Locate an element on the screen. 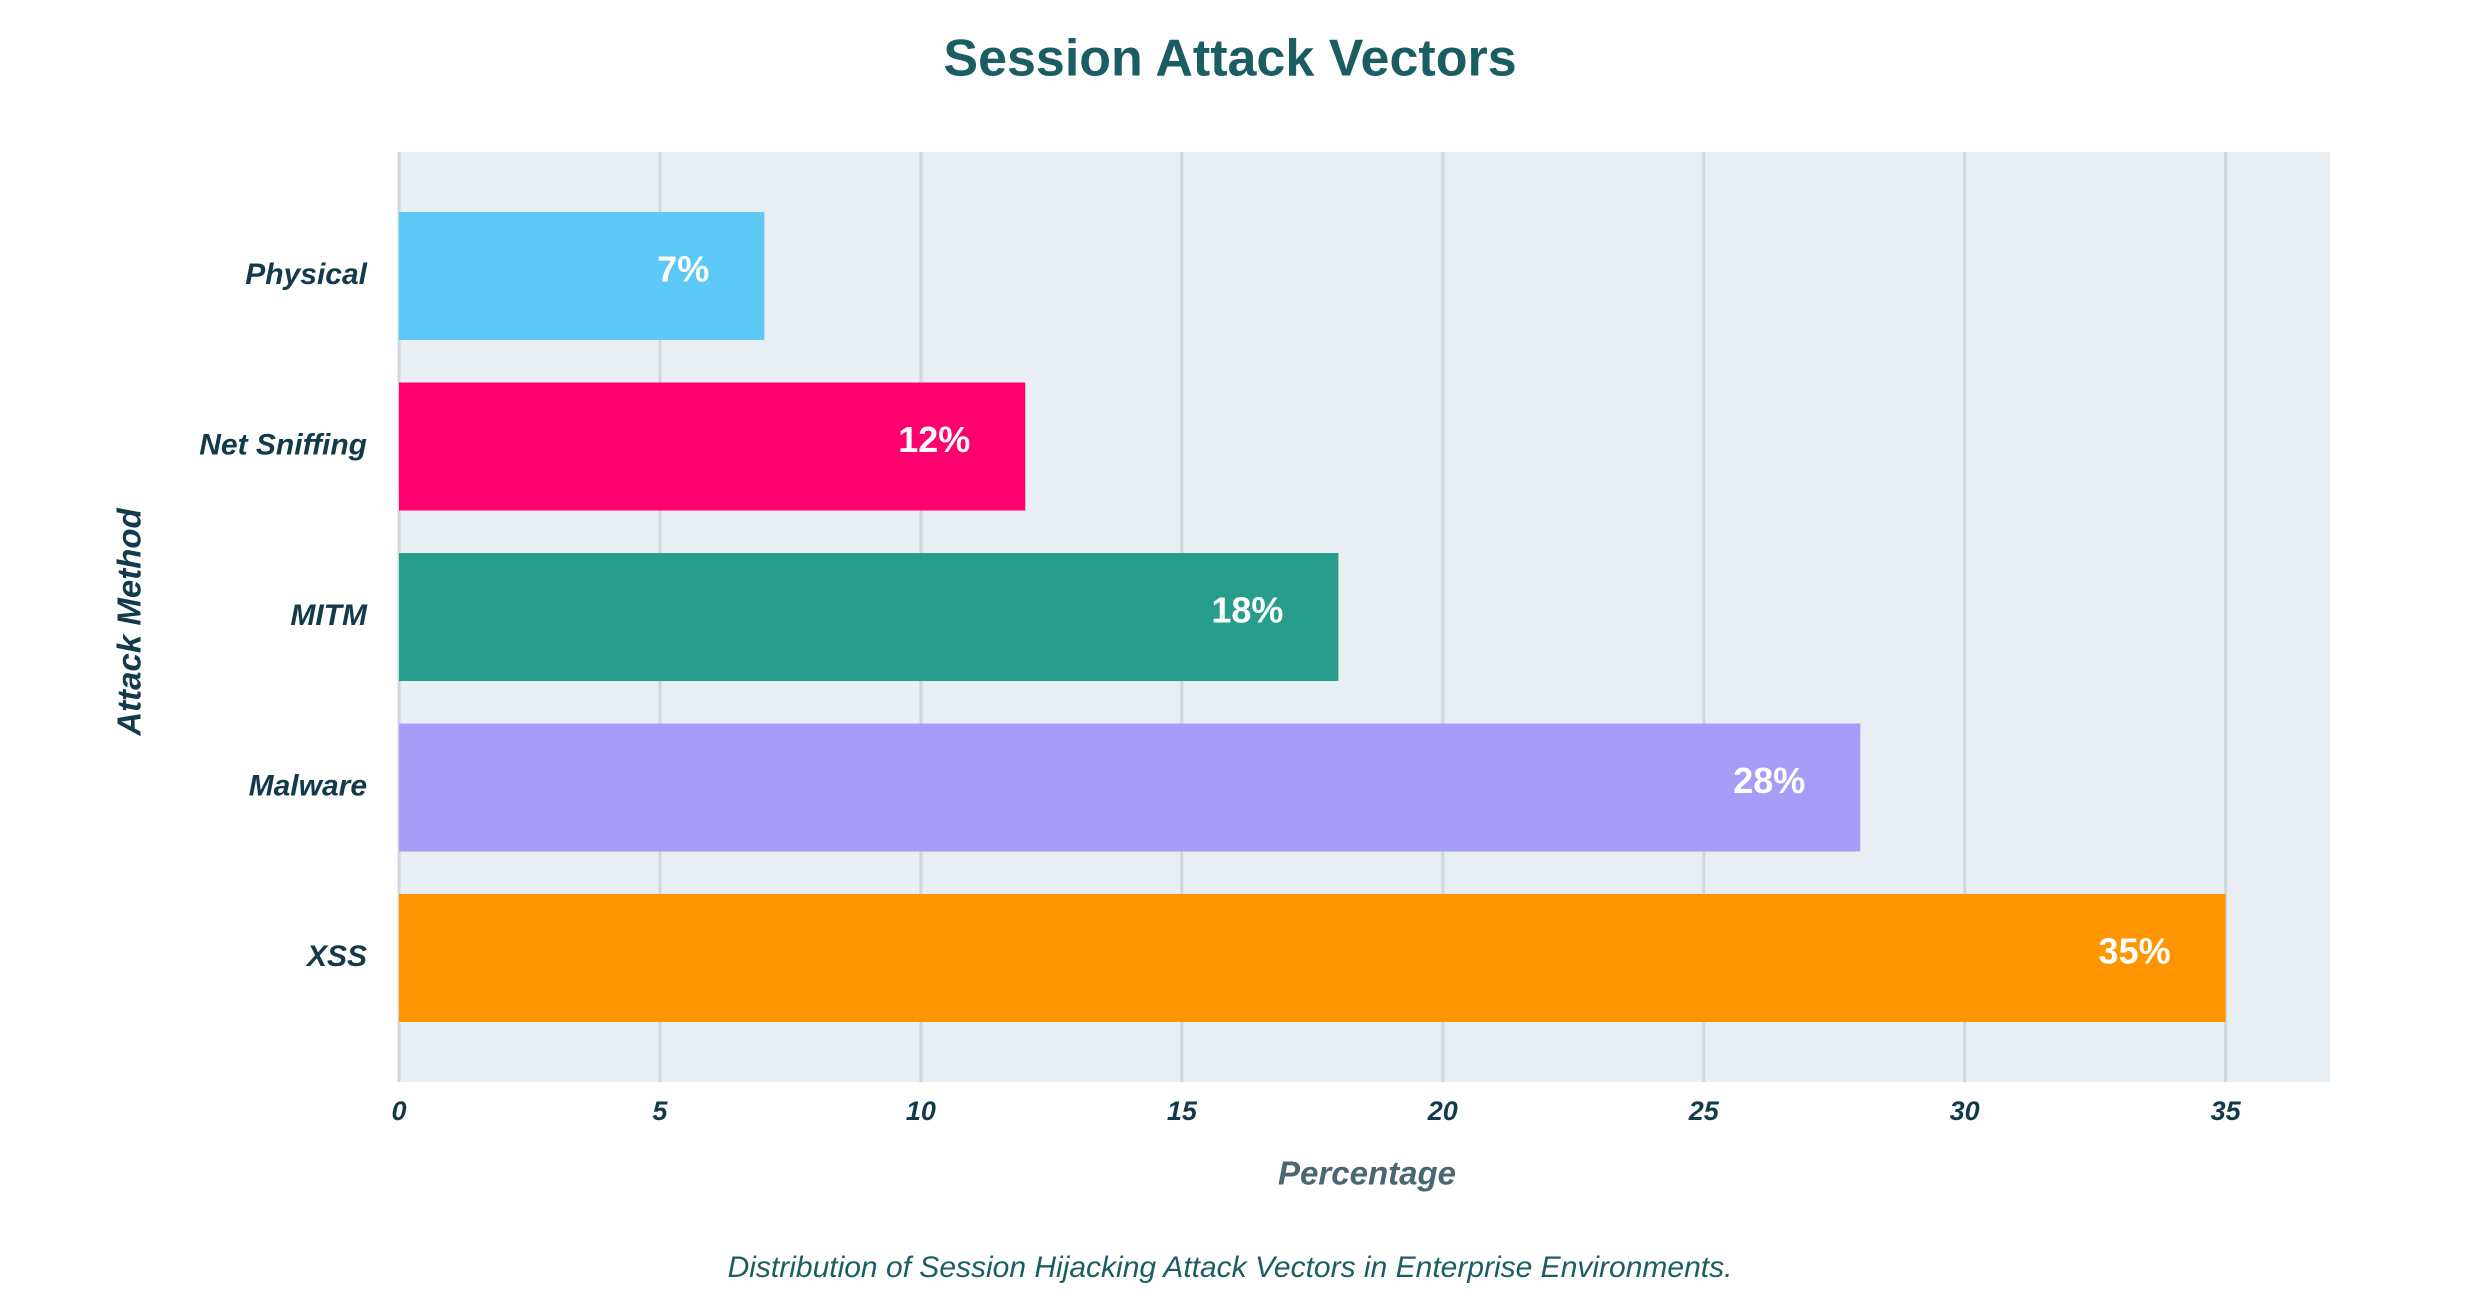 This screenshot has width=2490, height=1302. x-tick-label: 5 is located at coordinates (660, 1111).